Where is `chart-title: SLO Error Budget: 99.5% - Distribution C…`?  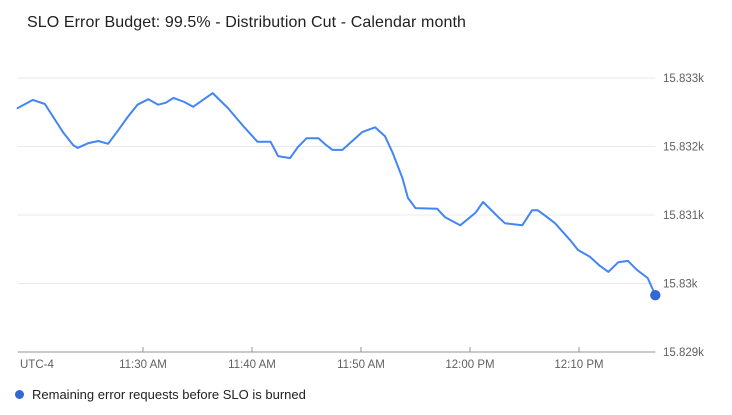 chart-title: SLO Error Budget: 99.5% - Distribution C… is located at coordinates (246, 22).